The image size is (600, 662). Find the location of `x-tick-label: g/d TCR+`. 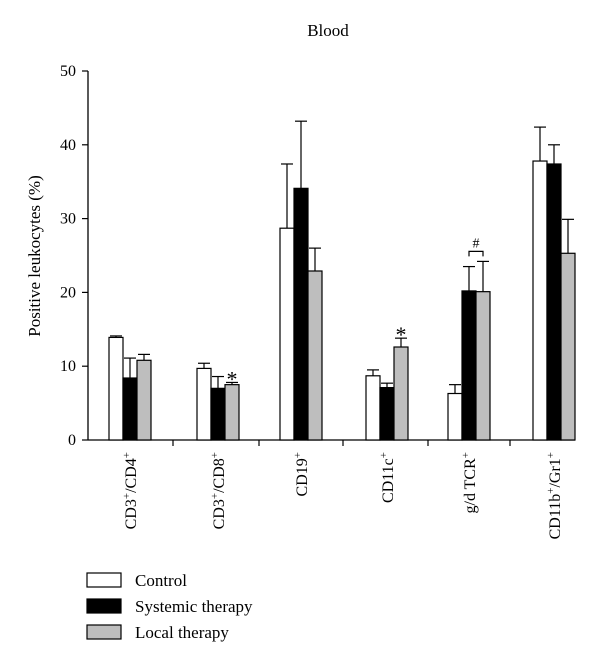

x-tick-label: g/d TCR+ is located at coordinates (469, 483).